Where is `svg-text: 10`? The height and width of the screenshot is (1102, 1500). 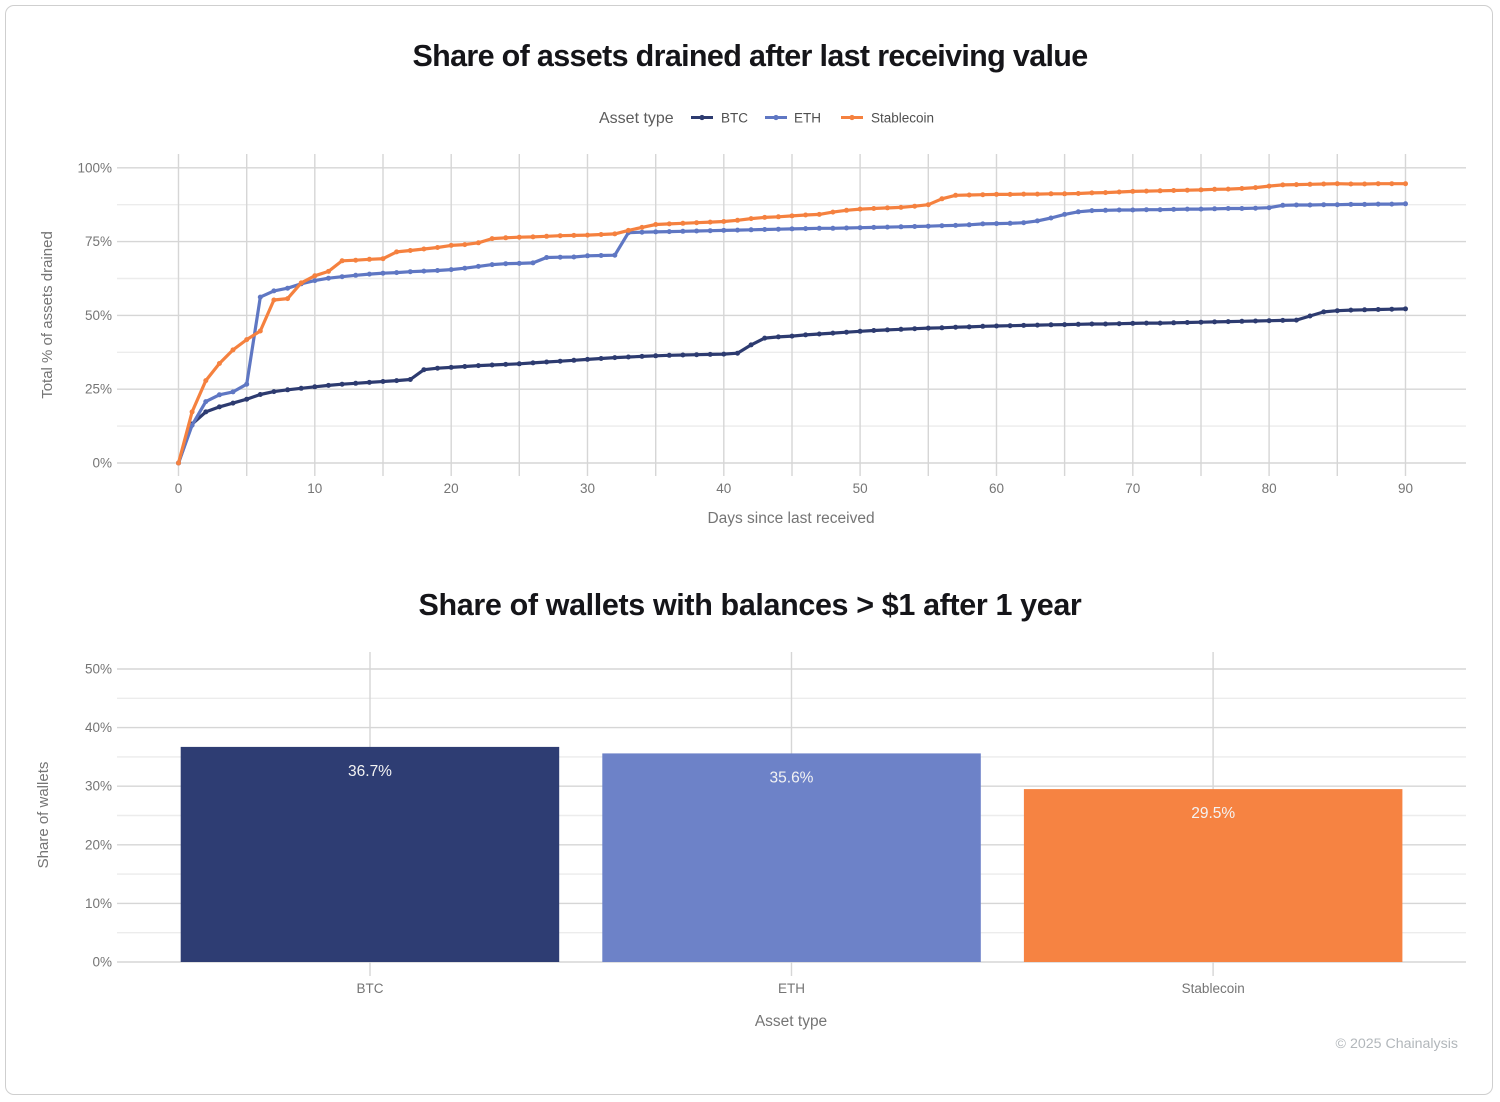 svg-text: 10 is located at coordinates (314, 488).